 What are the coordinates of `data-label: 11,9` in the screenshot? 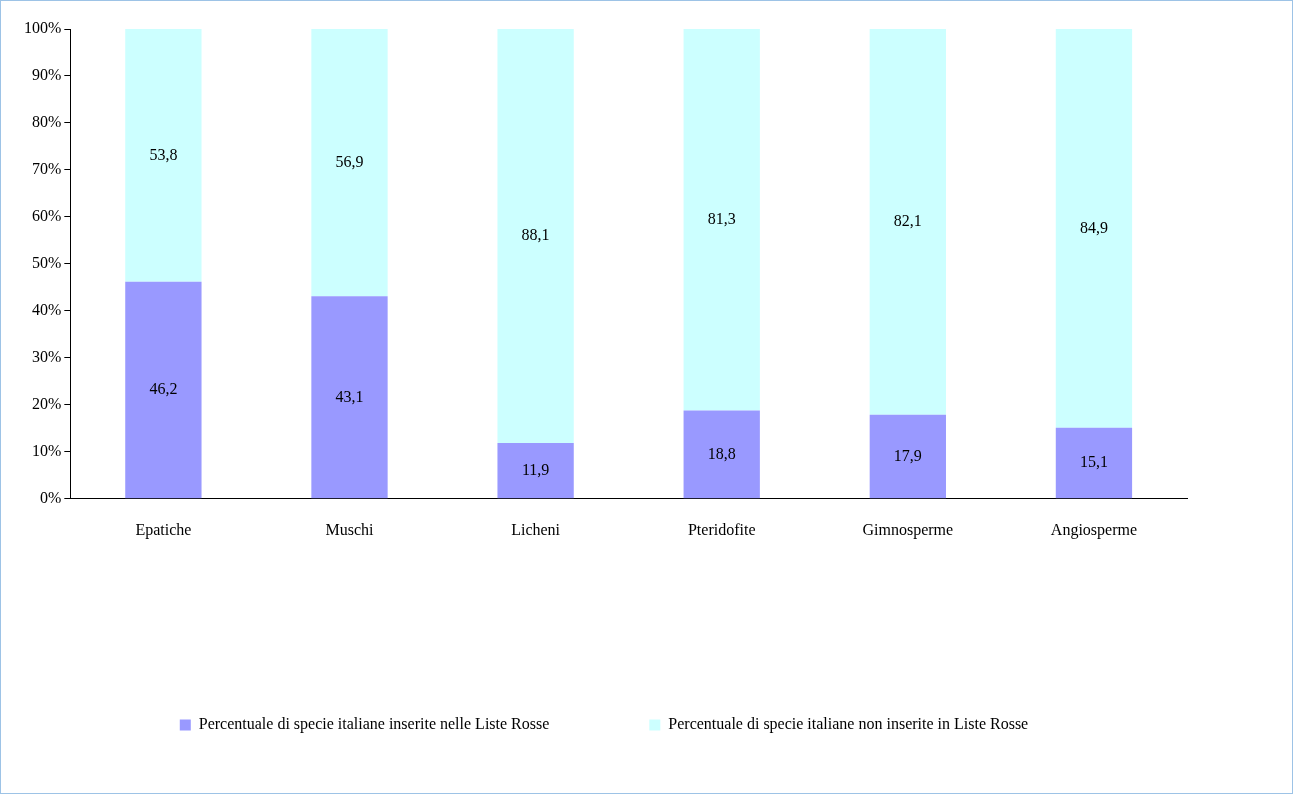 It's located at (535, 469).